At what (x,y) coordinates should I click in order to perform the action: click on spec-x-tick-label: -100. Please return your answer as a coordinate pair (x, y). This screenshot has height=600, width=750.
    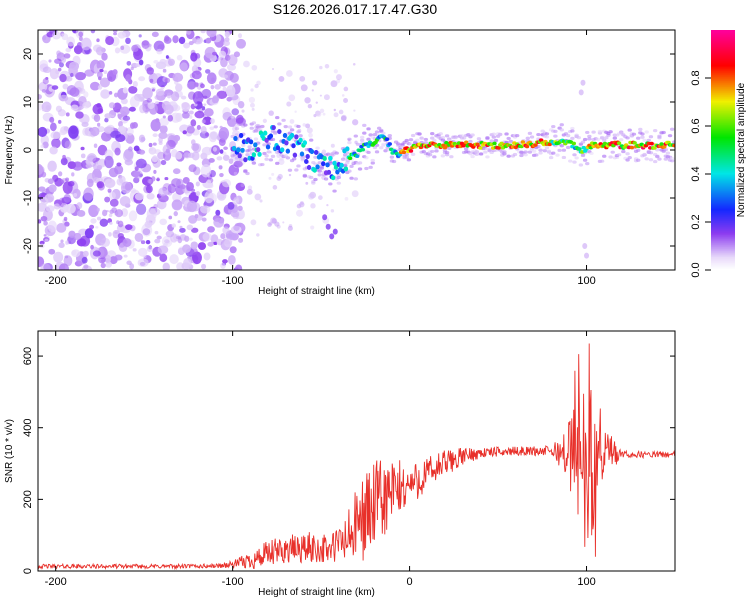
    Looking at the image, I should click on (233, 281).